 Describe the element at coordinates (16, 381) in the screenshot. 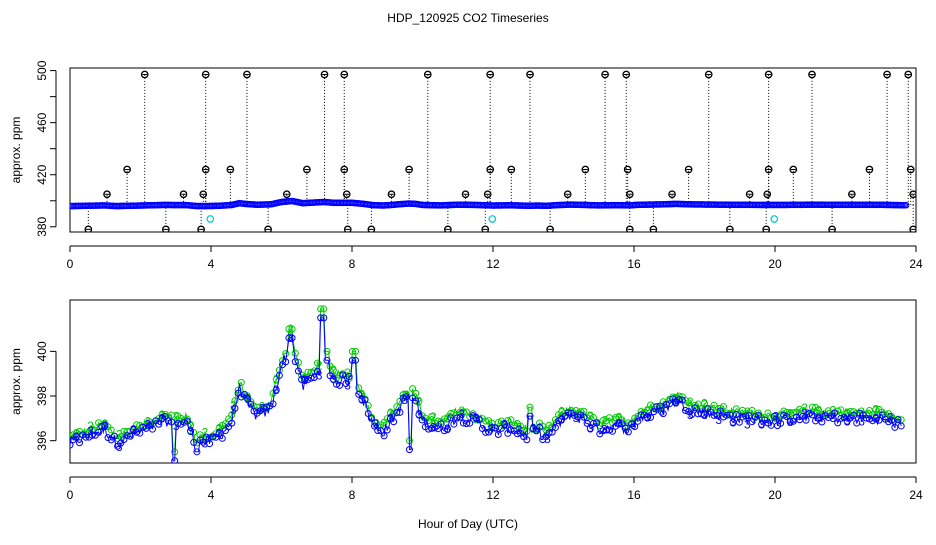

I see `y-axis-label: approx. ppm` at that location.